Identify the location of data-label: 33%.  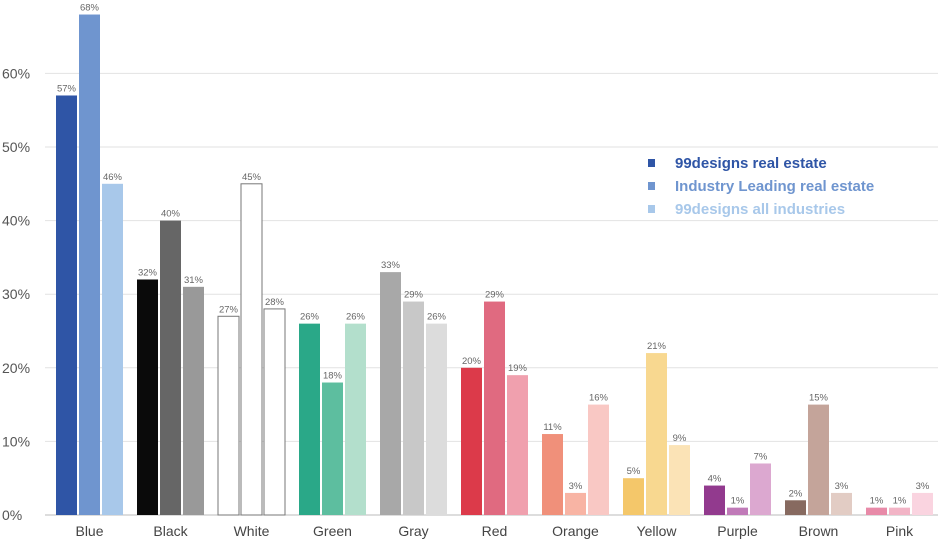
(391, 265).